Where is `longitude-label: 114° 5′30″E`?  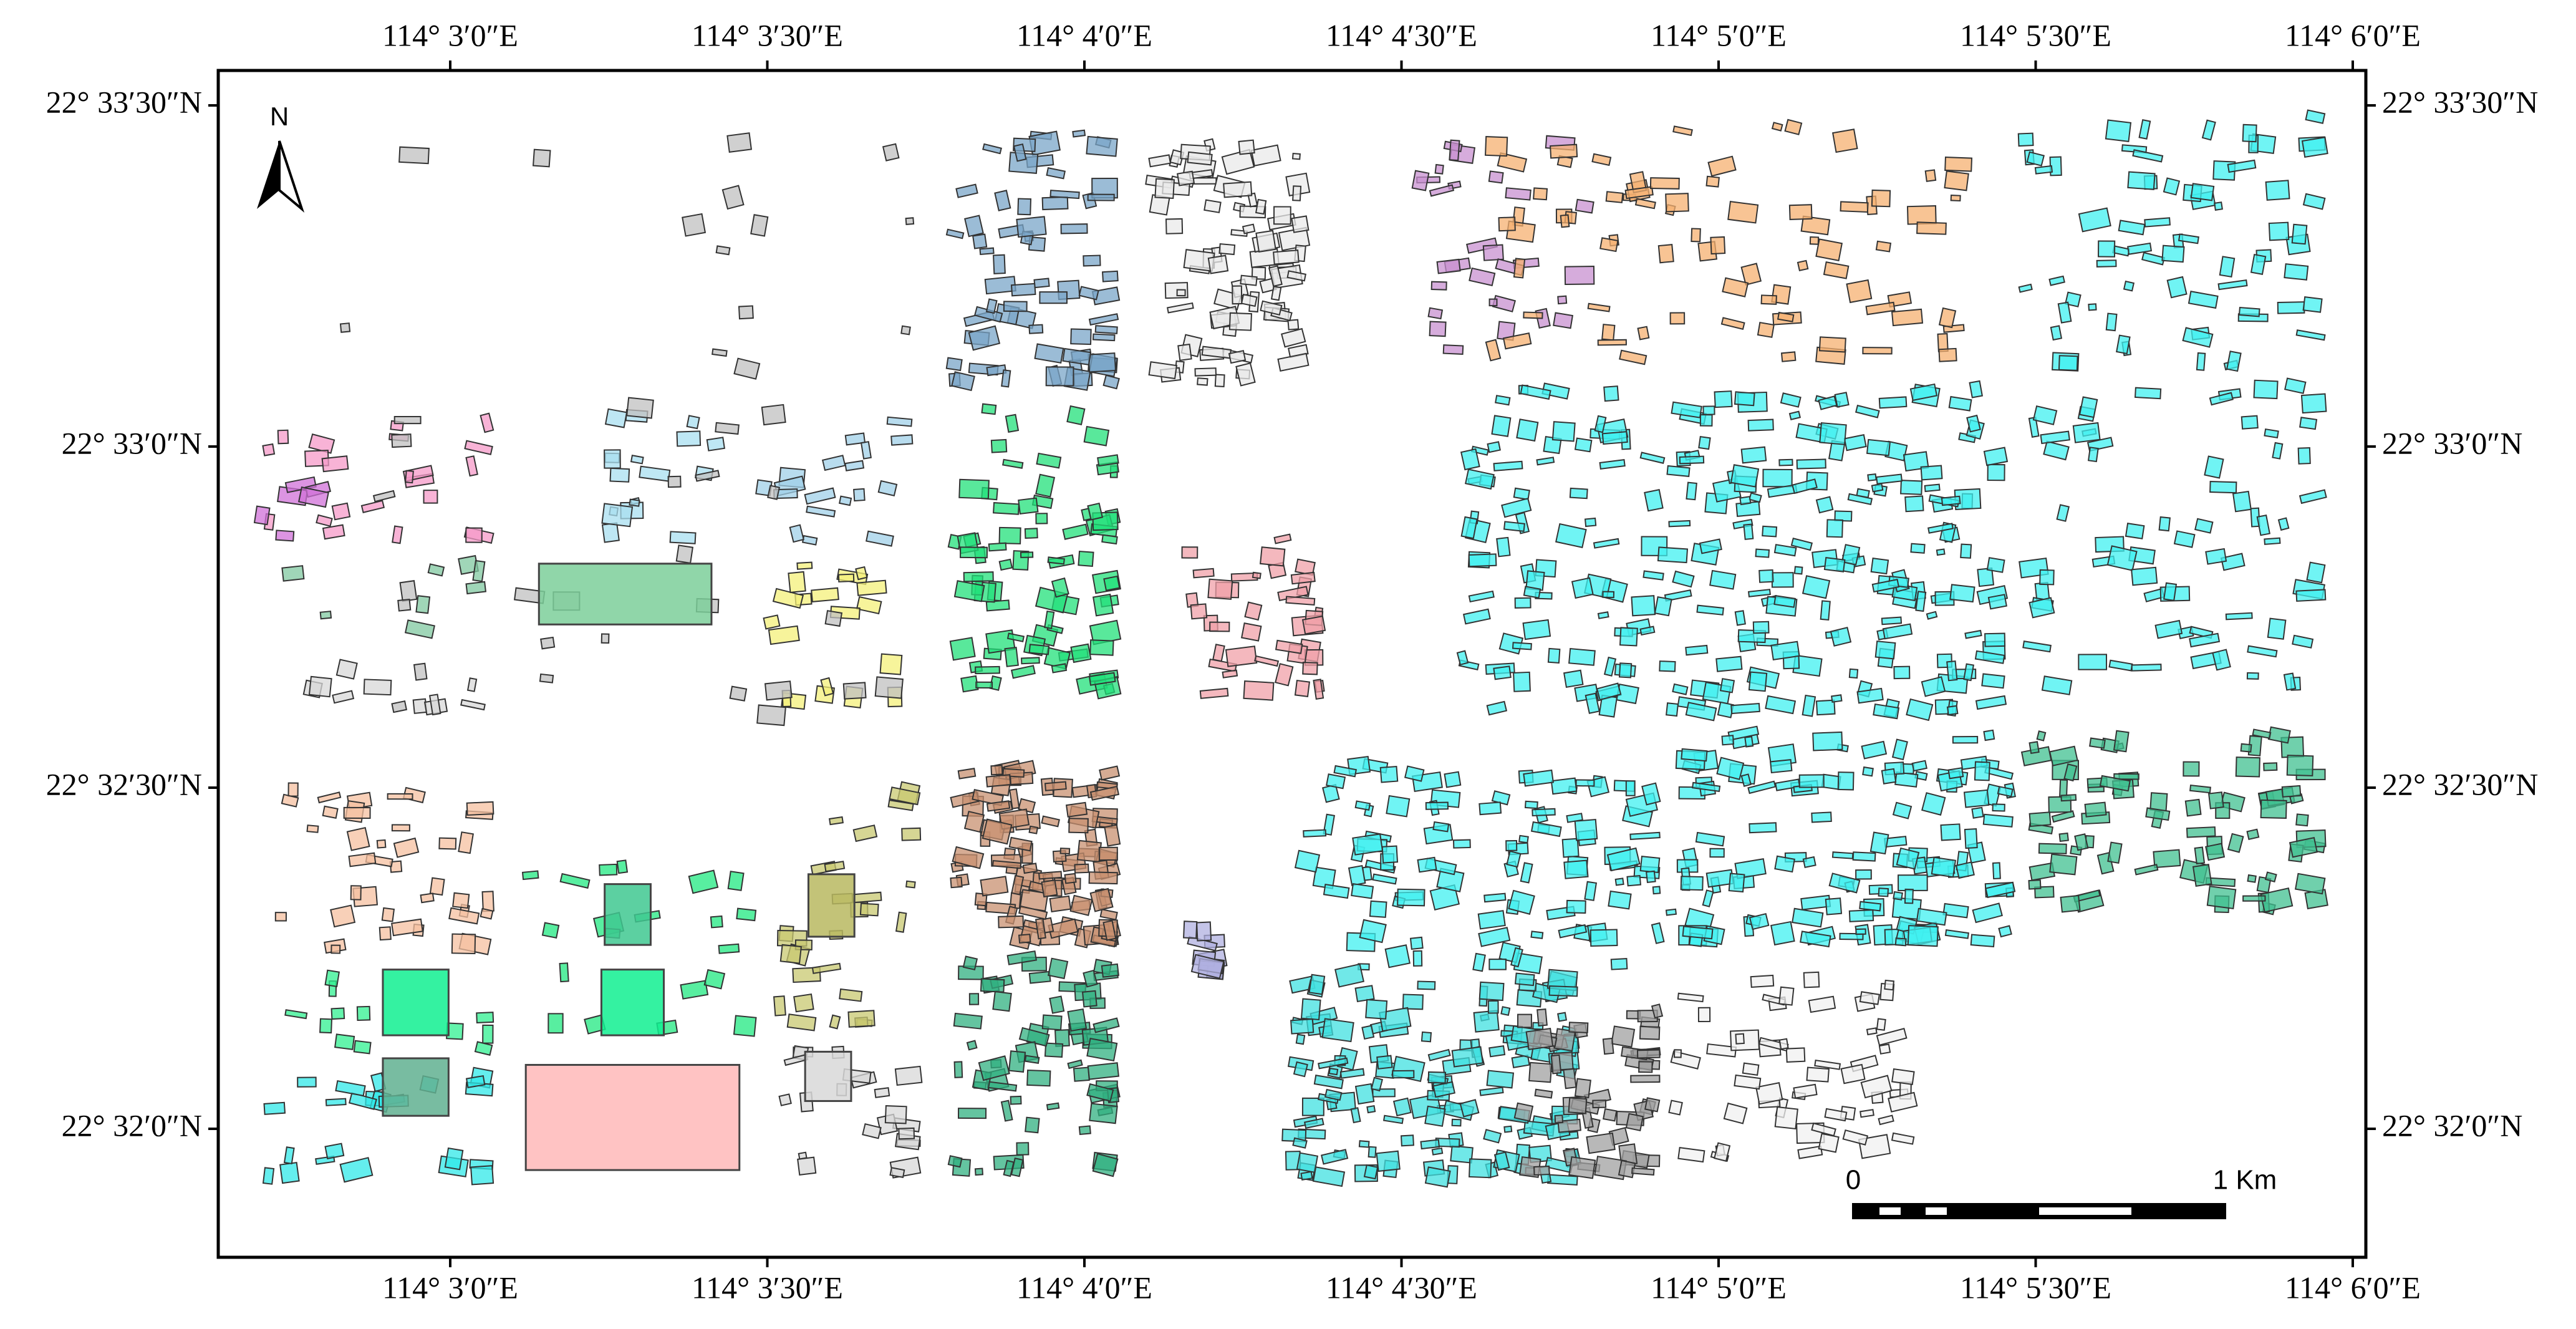 longitude-label: 114° 5′30″E is located at coordinates (2035, 1287).